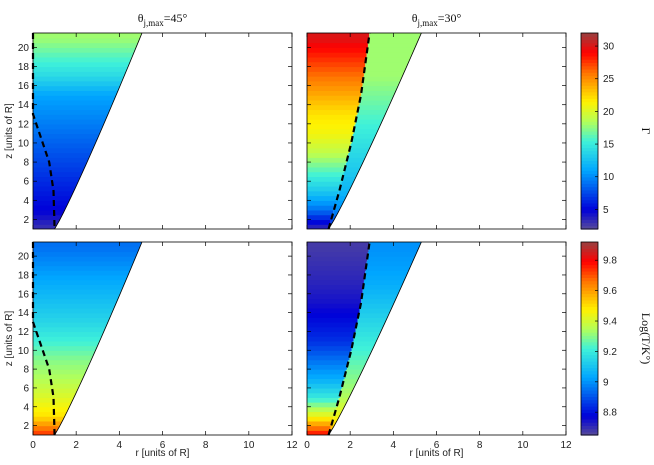 The width and height of the screenshot is (654, 465). What do you see at coordinates (609, 79) in the screenshot?
I see `colorbar-tick-label: 25` at bounding box center [609, 79].